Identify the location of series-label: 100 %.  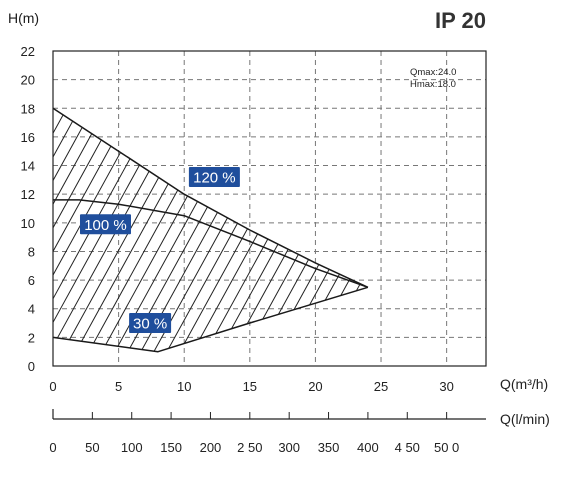
(105, 225).